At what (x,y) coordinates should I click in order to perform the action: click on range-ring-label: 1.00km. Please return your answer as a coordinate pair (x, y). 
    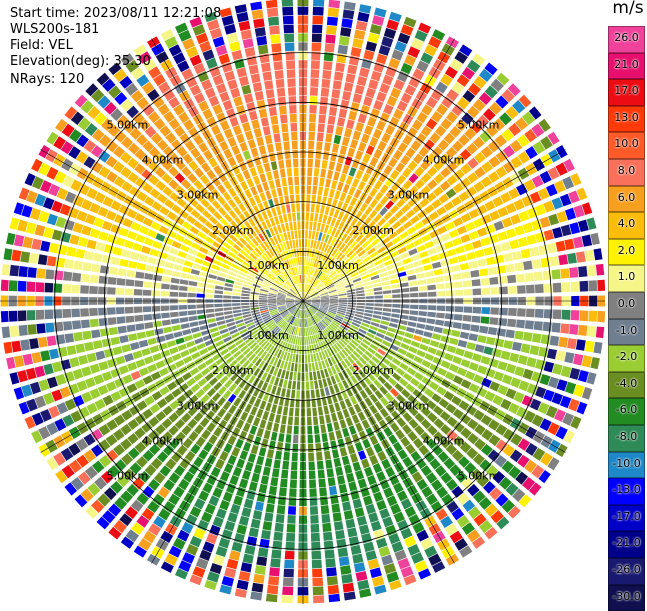
    Looking at the image, I should click on (338, 335).